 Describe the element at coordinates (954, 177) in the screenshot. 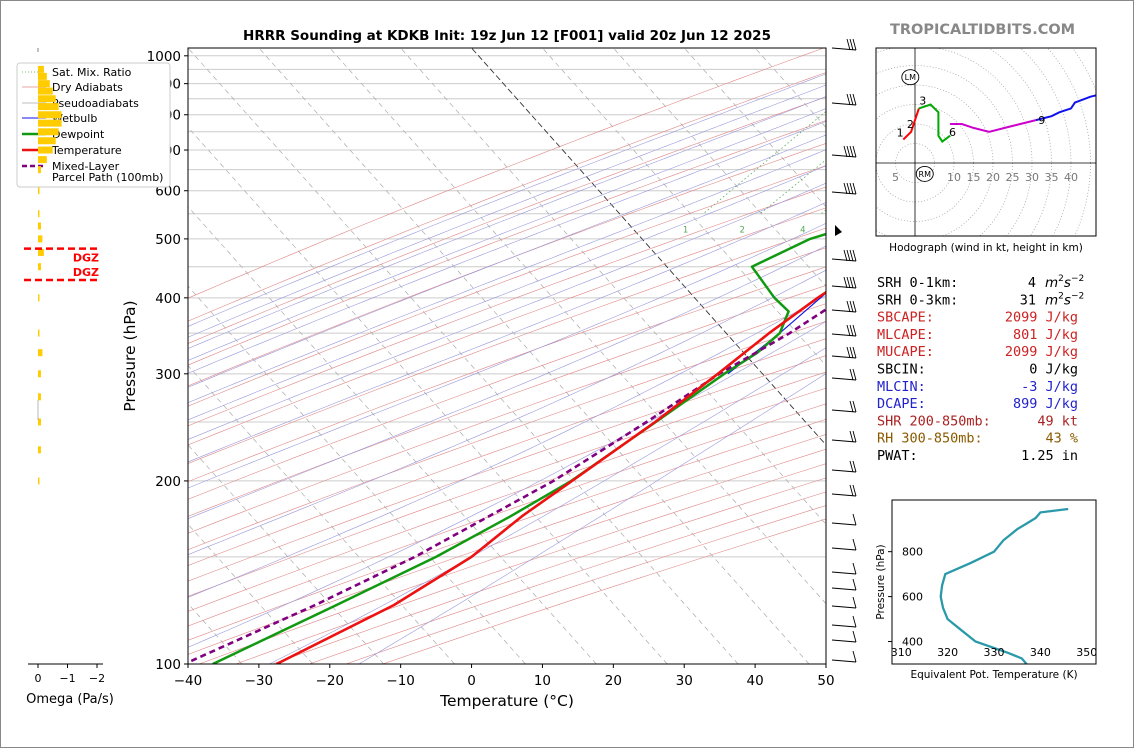

I see `hodograph-ring-label: 10` at that location.